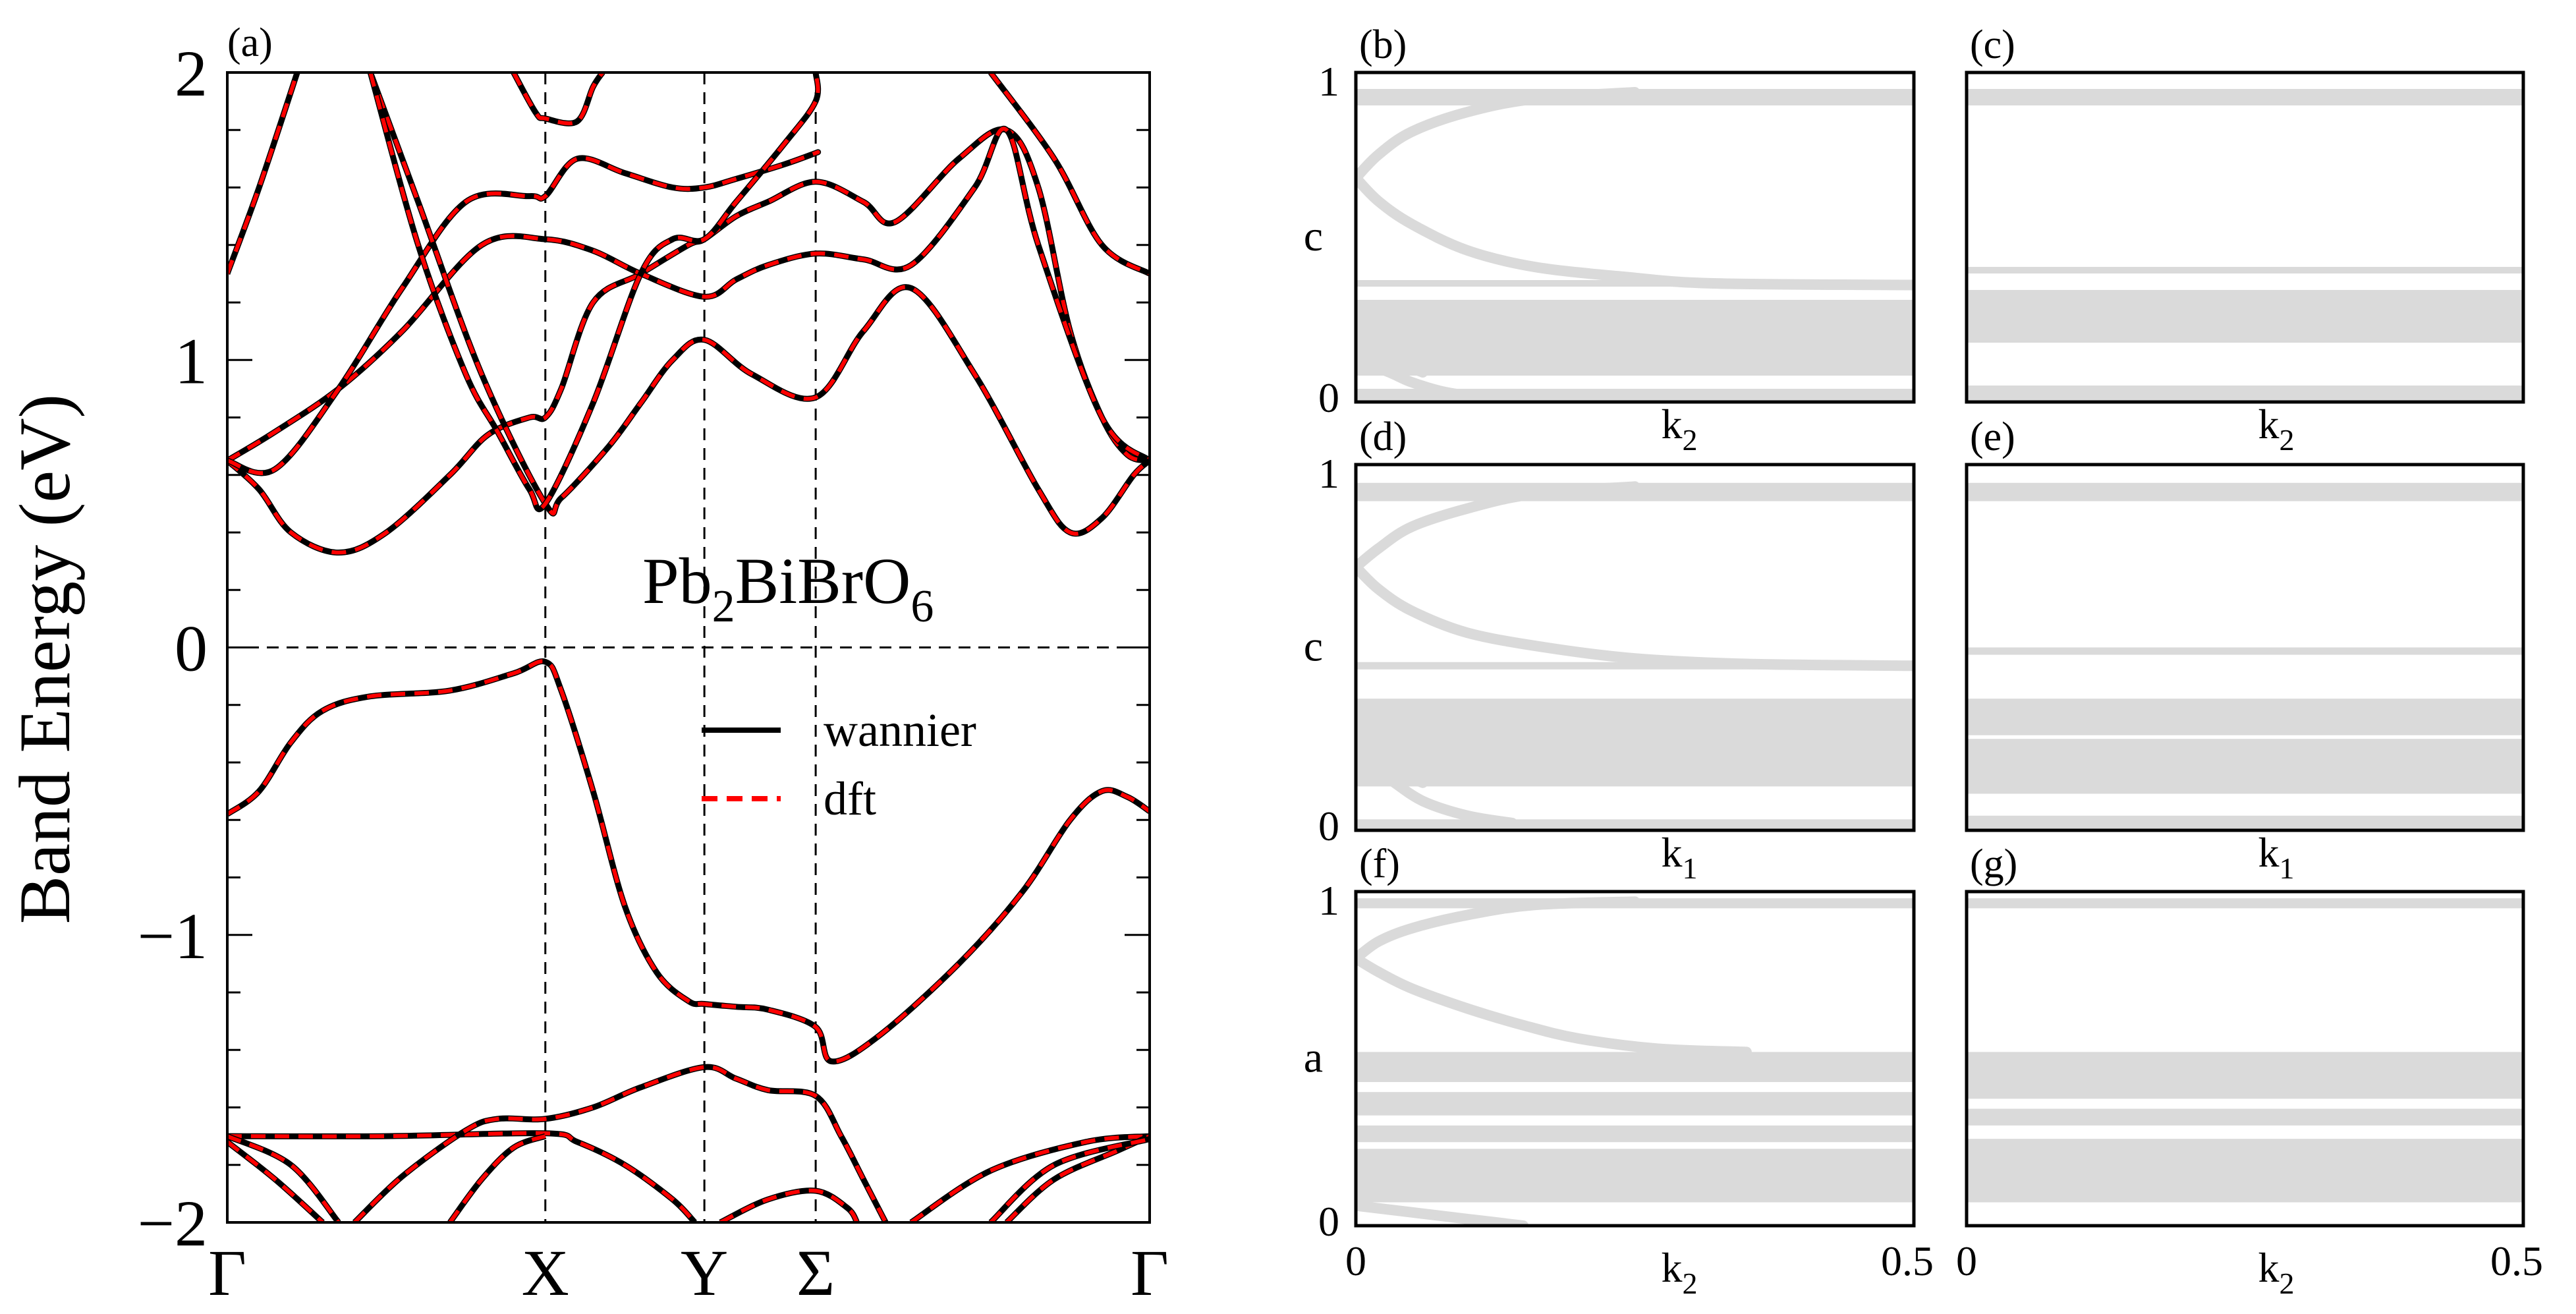  I want to click on annotation-text: Pb, so click(677, 580).